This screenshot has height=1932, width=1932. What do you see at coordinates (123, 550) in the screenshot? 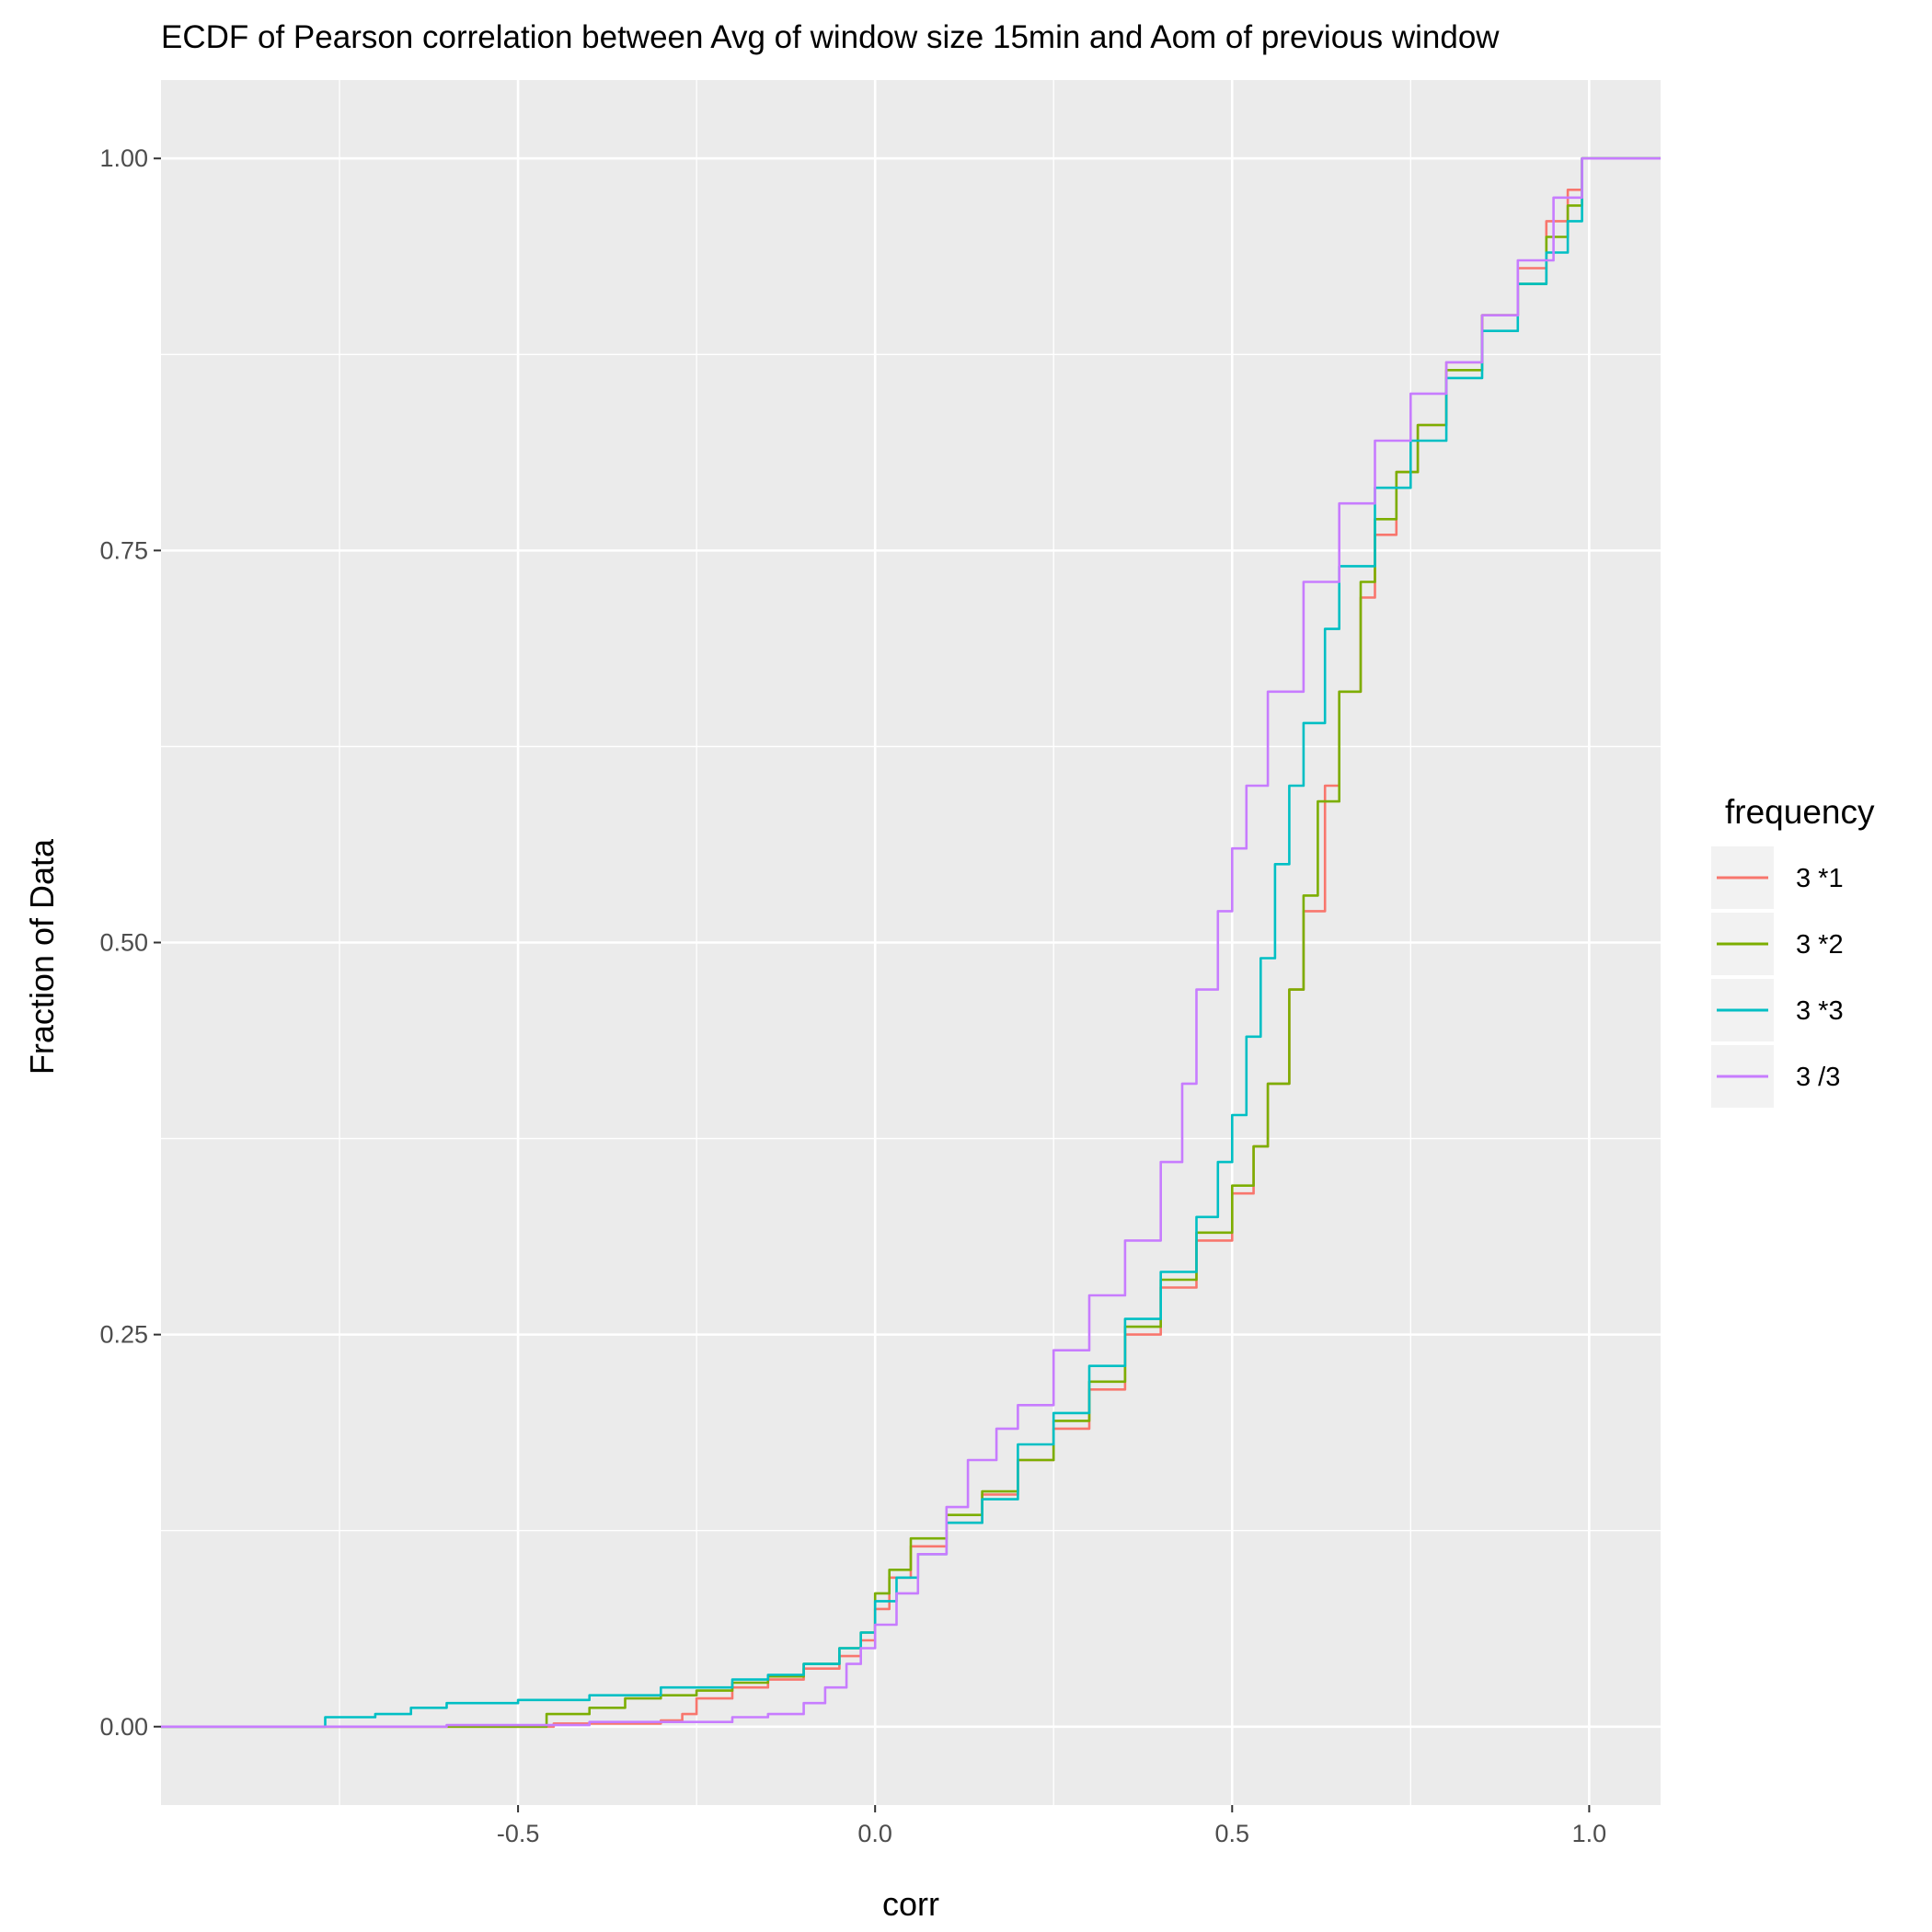
I see `y-tick-label: 0.75` at bounding box center [123, 550].